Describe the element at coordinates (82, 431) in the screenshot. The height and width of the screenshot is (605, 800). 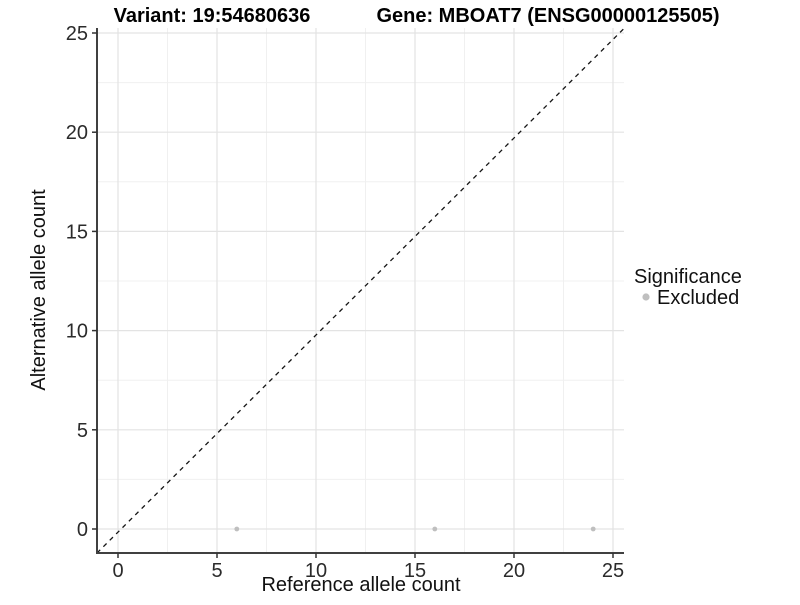
I see `y-tick-label: 5` at that location.